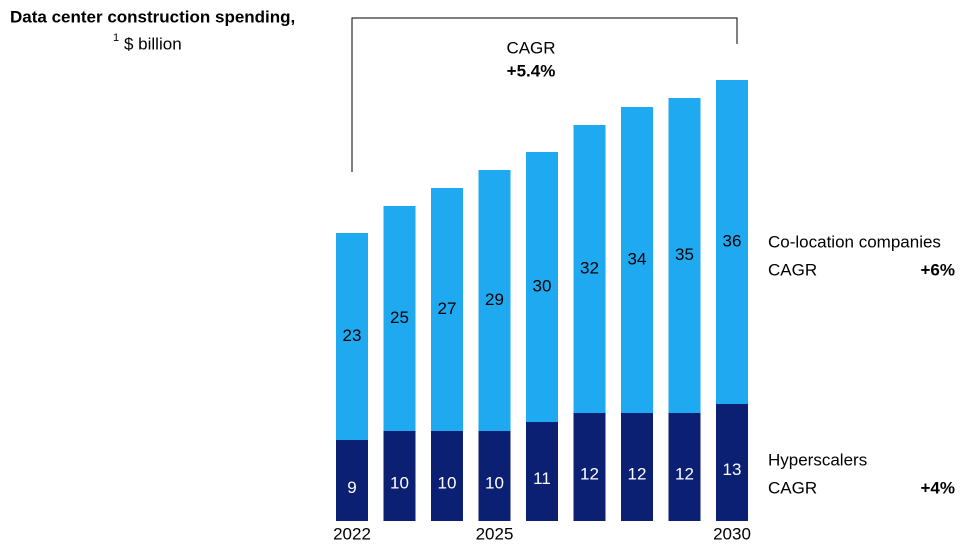  I want to click on cagr-label: CAGR, so click(530, 47).